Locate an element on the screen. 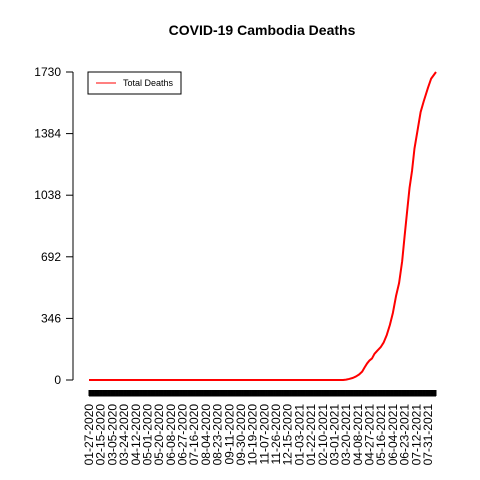 This screenshot has height=480, width=480. x-tick-label: 03-20-2021 is located at coordinates (346, 435).